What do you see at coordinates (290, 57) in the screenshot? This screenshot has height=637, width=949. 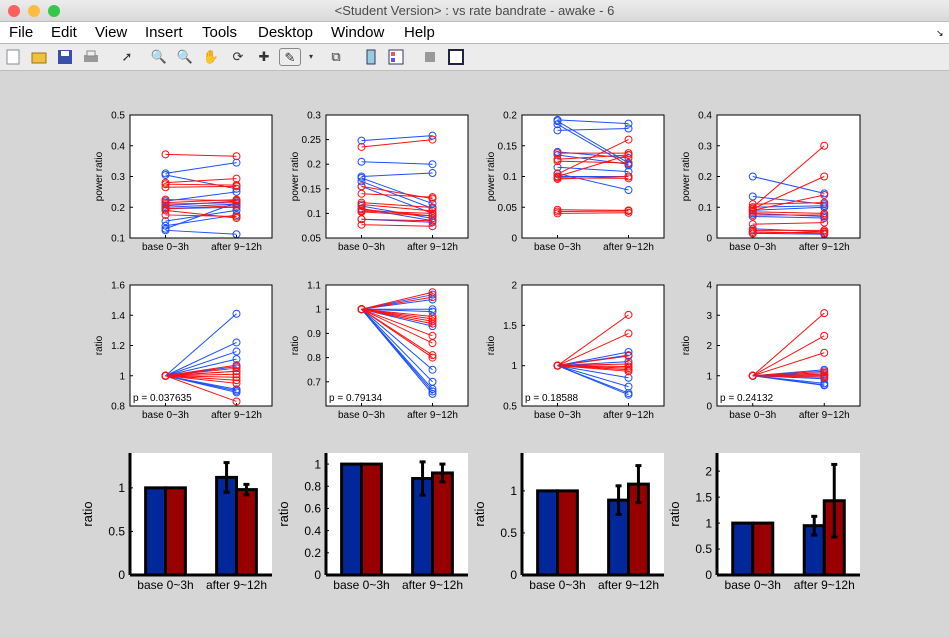 I see `brush-icon: ✎` at bounding box center [290, 57].